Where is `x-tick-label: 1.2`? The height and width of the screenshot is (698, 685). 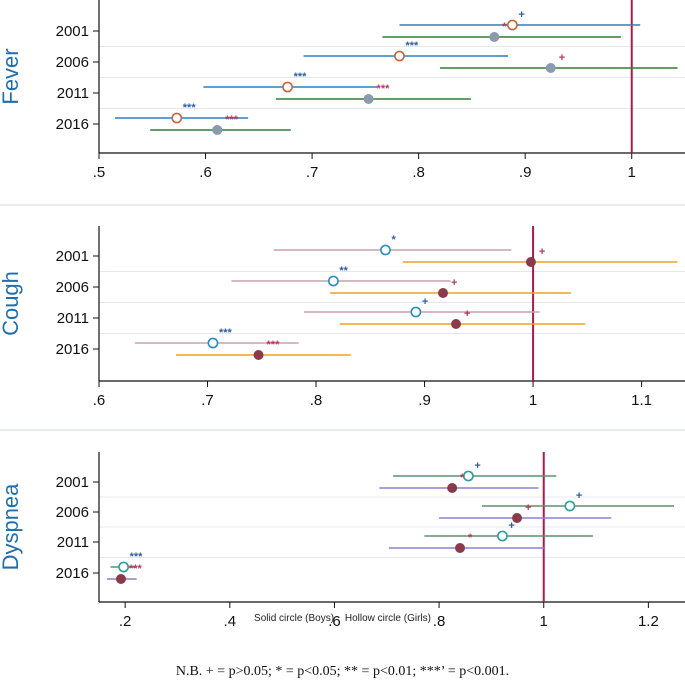
x-tick-label: 1.2 is located at coordinates (648, 621).